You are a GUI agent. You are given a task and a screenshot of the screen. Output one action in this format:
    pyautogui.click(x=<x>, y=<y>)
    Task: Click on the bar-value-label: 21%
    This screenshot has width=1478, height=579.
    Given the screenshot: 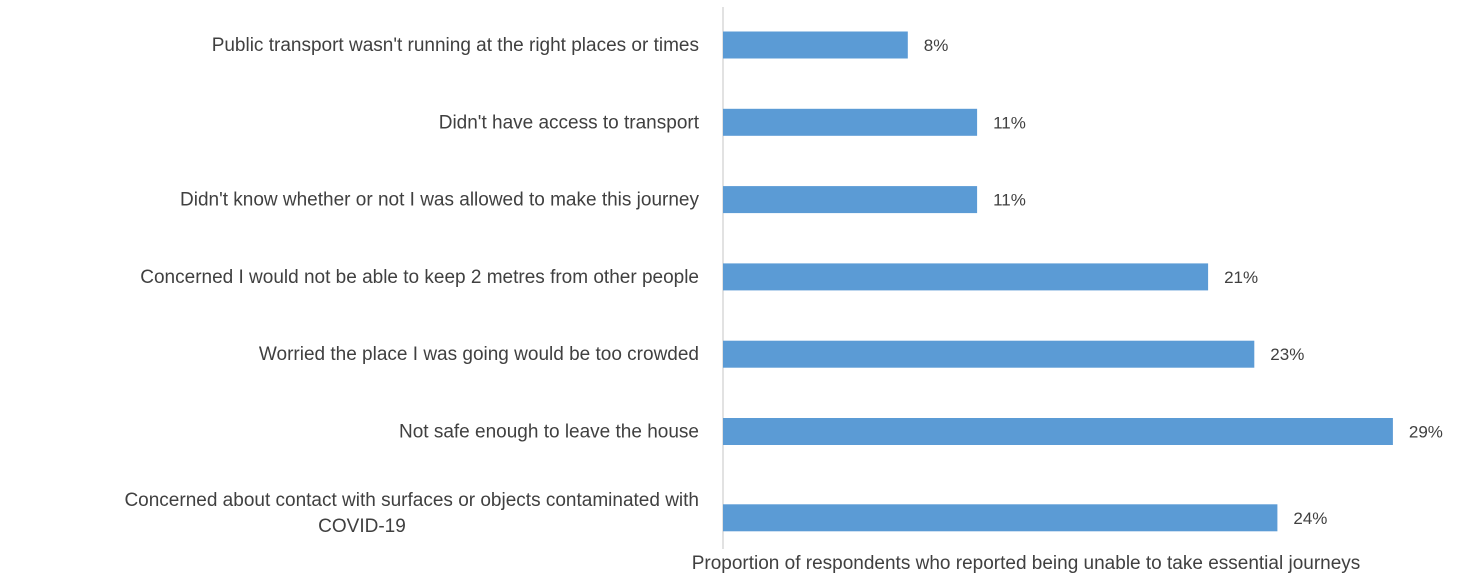 What is the action you would take?
    pyautogui.click(x=1241, y=277)
    